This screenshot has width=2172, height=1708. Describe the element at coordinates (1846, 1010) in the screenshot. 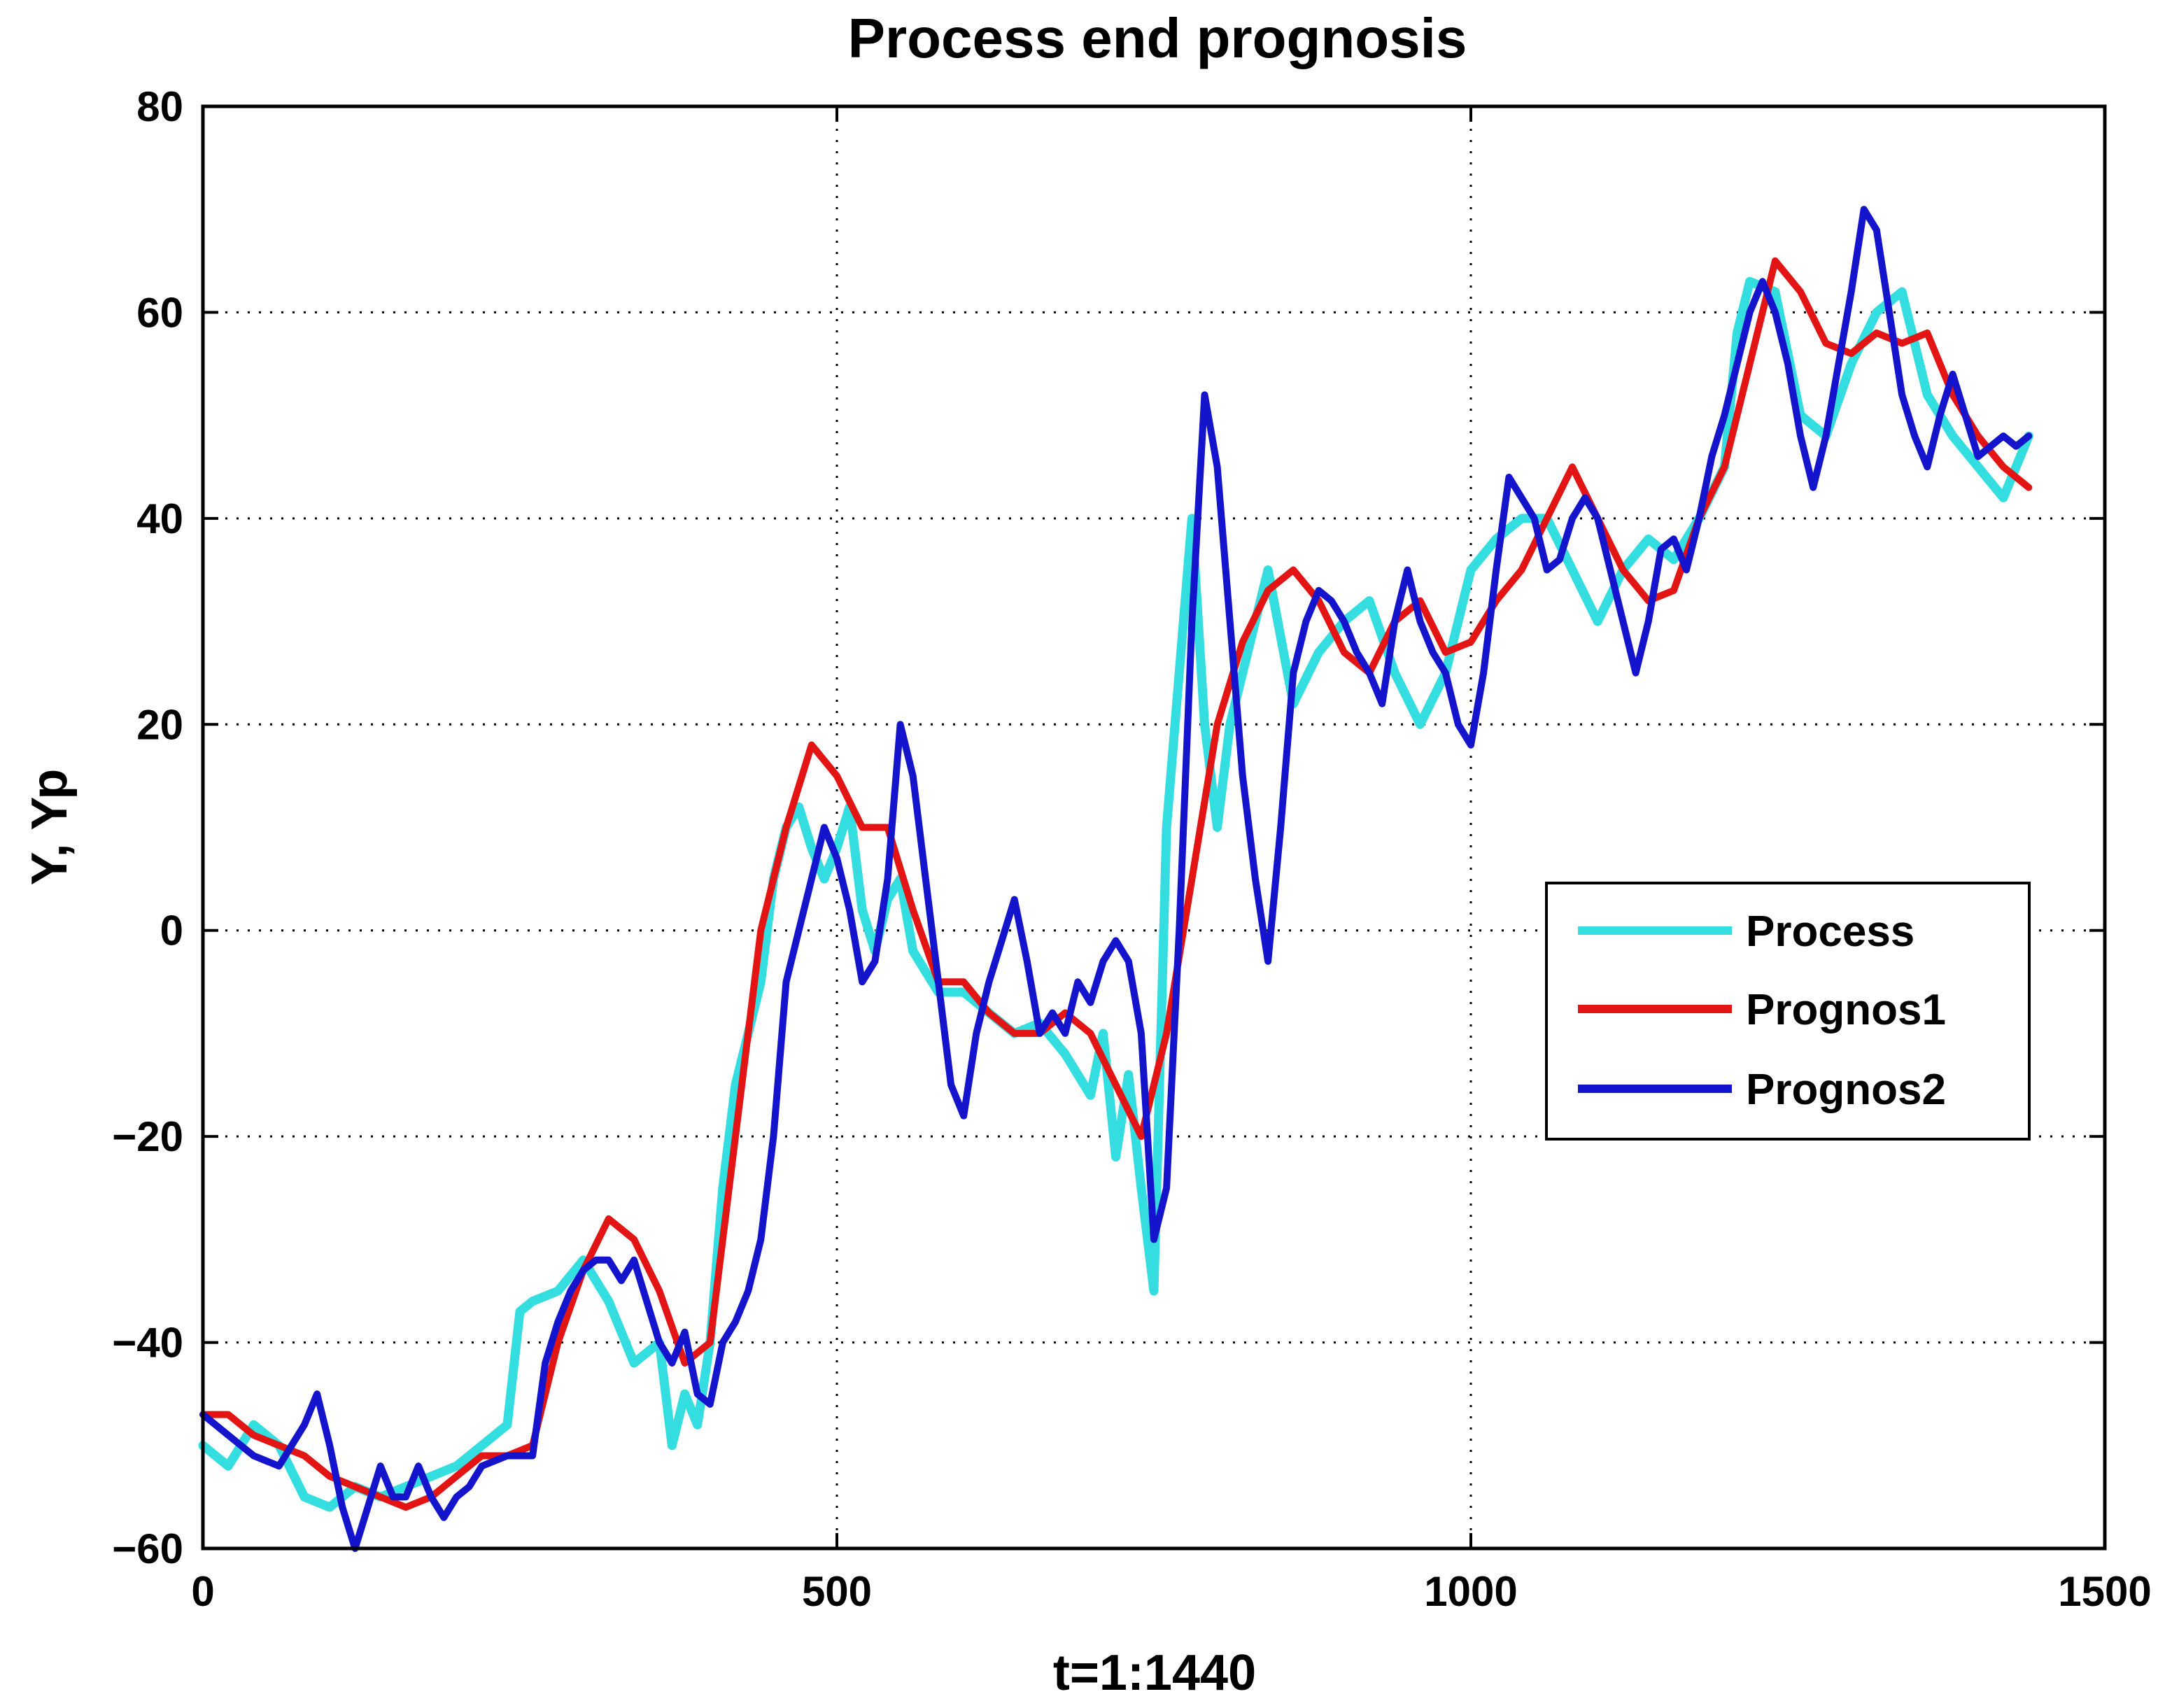

I see `legend-label-prognos1: Prognos1` at that location.